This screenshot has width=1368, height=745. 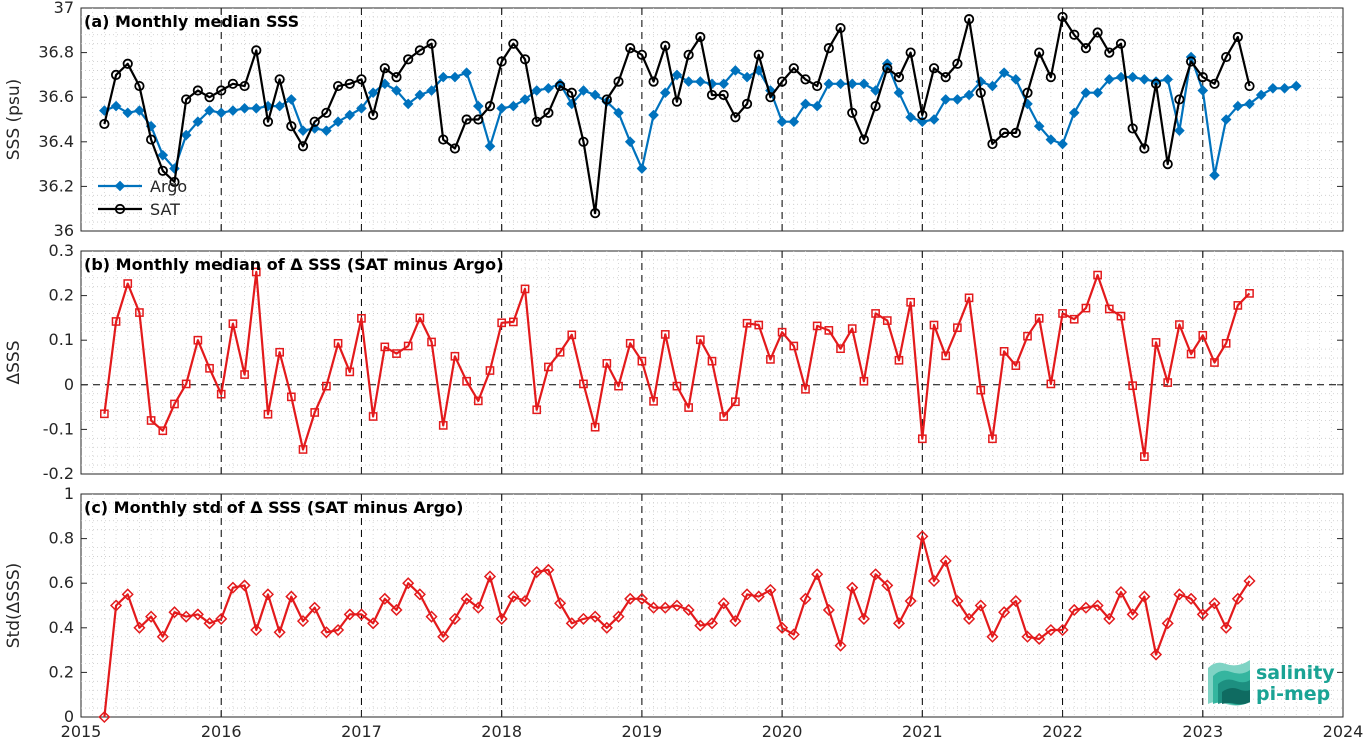 What do you see at coordinates (1271, 683) in the screenshot?
I see `salinity-pi-mep-logo: salinity pi-mep` at bounding box center [1271, 683].